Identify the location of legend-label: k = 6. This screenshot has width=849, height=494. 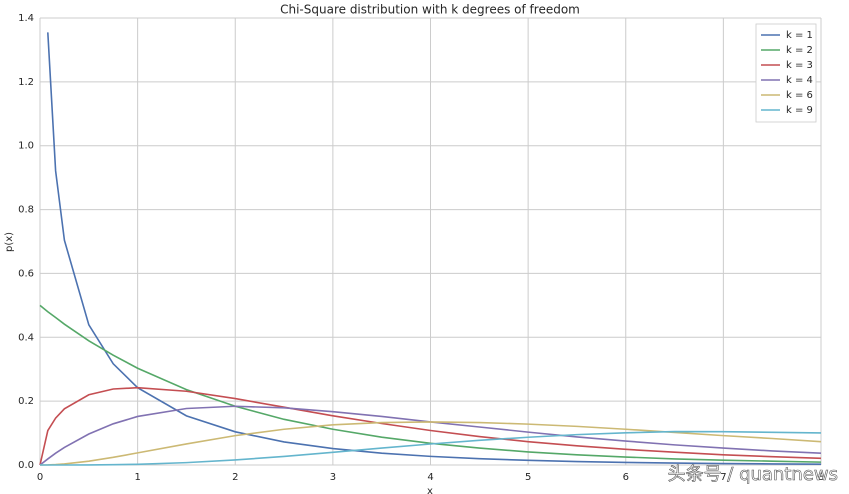
(799, 95).